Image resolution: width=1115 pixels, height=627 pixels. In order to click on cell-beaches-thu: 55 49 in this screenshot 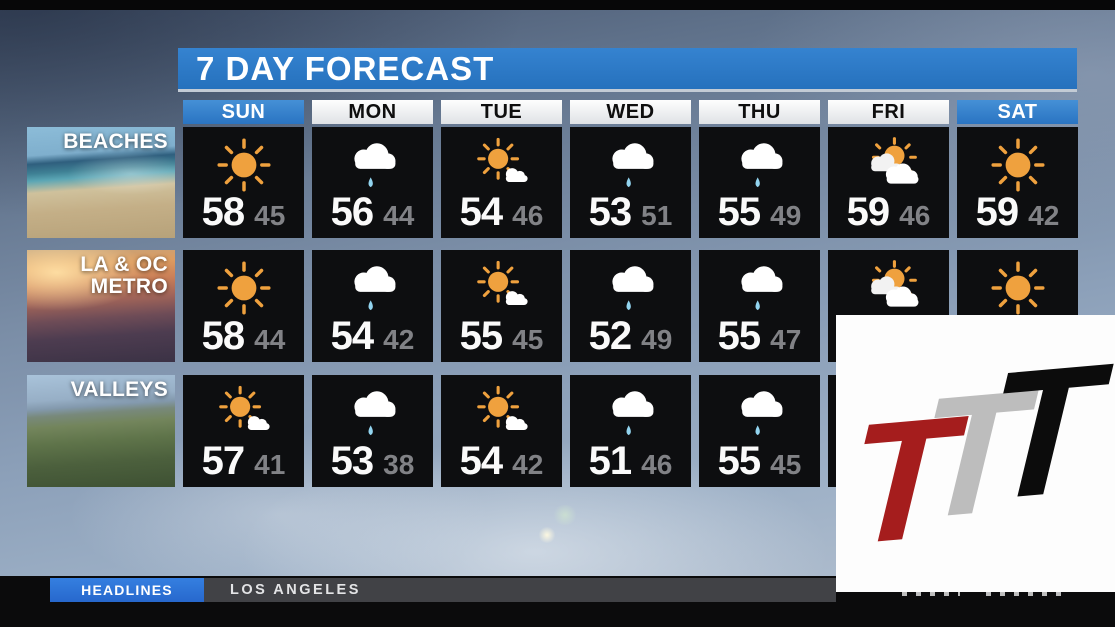, I will do `click(759, 182)`.